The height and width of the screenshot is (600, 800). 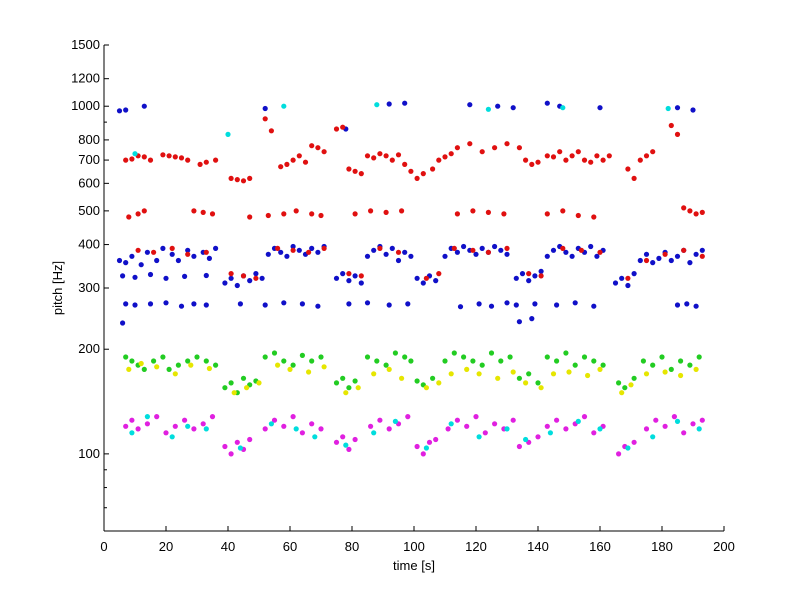 What do you see at coordinates (600, 546) in the screenshot?
I see `x-tick-label: 160` at bounding box center [600, 546].